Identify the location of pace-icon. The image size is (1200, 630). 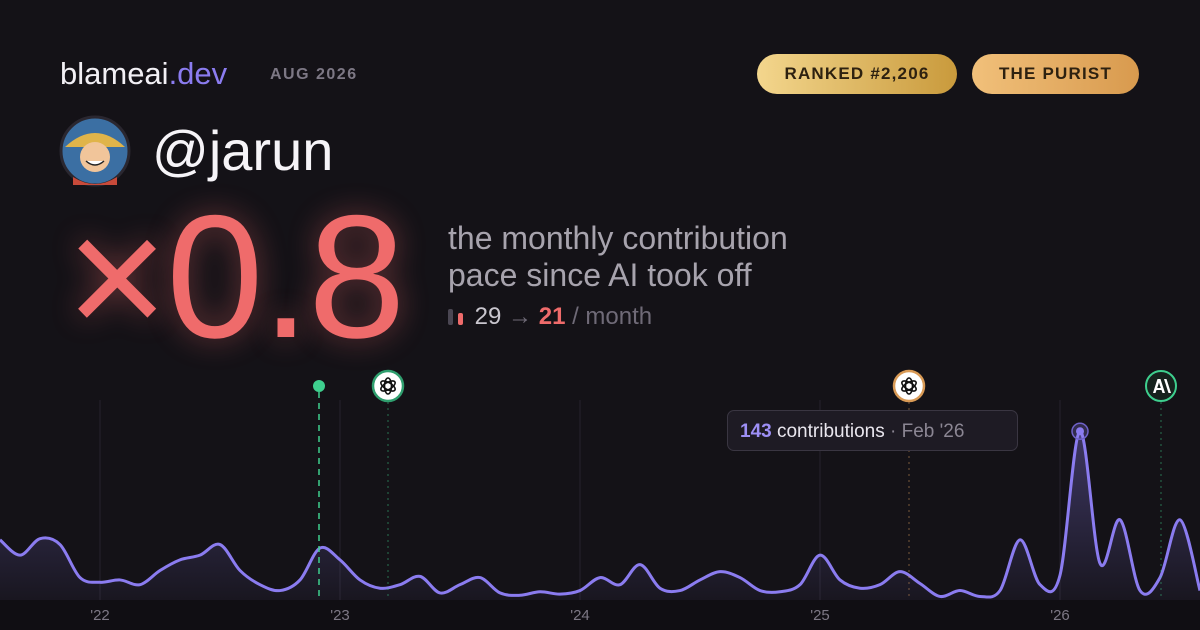
(455, 317).